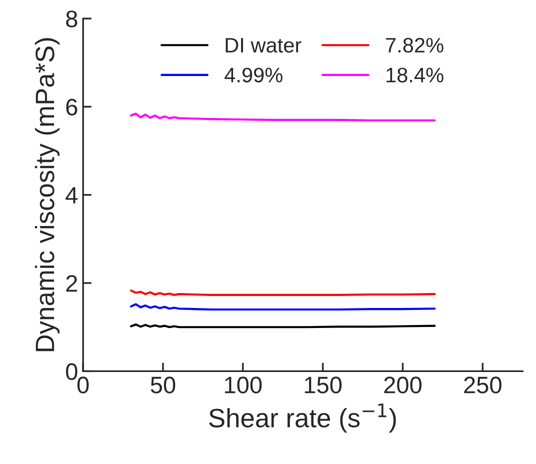  I want to click on line-series, so click(283, 117).